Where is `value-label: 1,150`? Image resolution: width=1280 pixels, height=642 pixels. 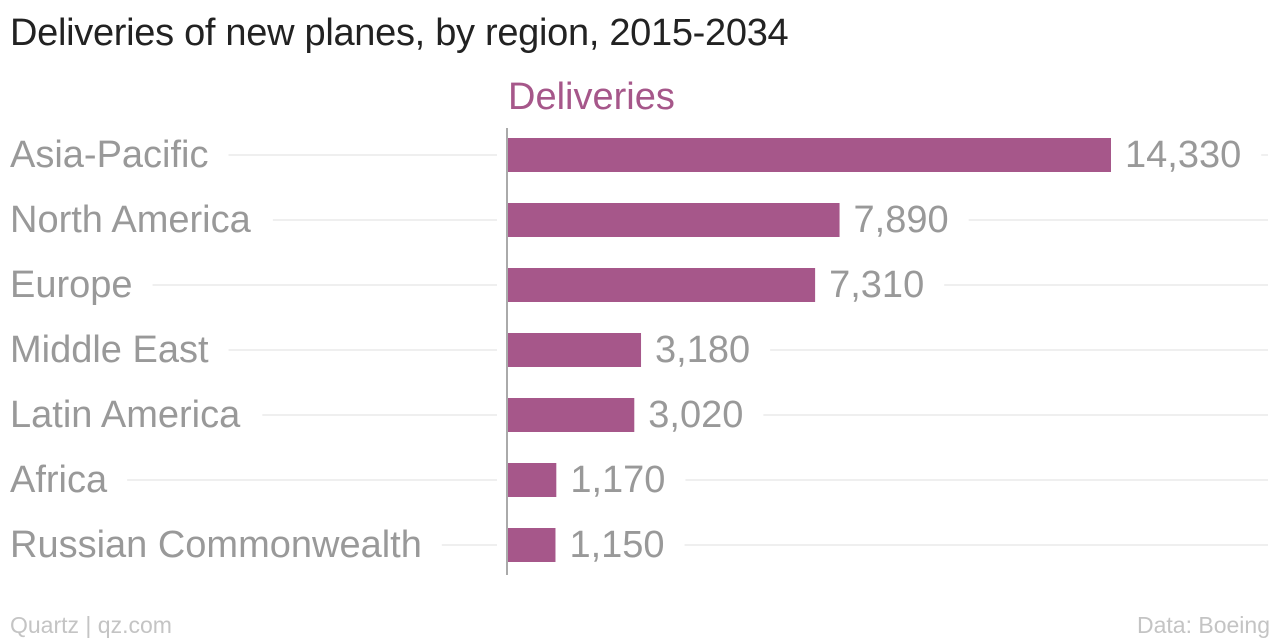
value-label: 1,150 is located at coordinates (616, 545).